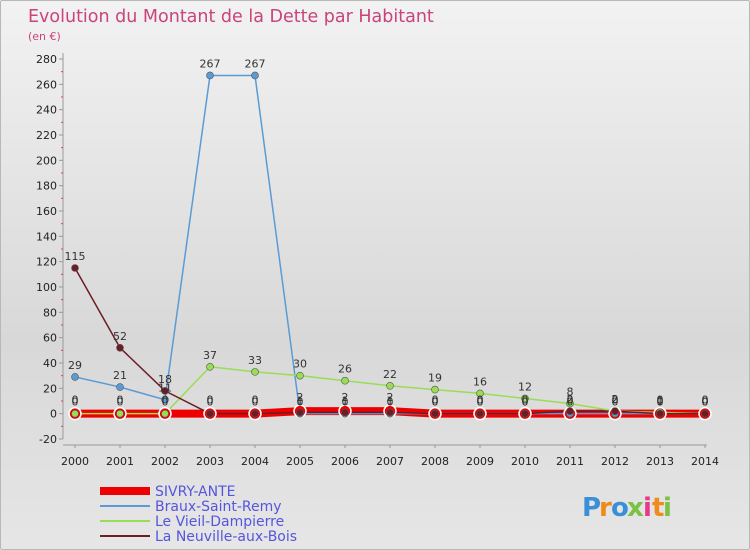 The image size is (750, 550). Describe the element at coordinates (46, 236) in the screenshot. I see `y-tick-label: 140` at that location.